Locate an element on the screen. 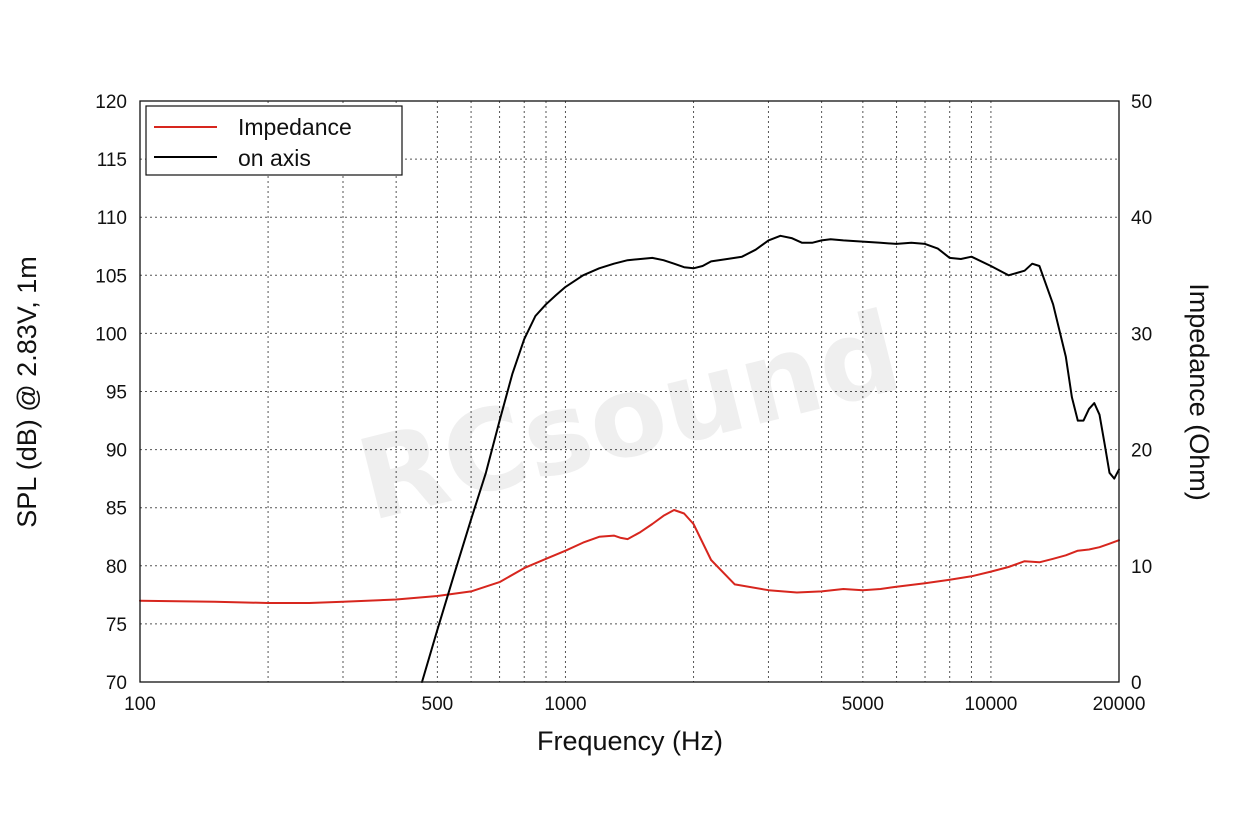 The height and width of the screenshot is (840, 1260). y-tick-label-left: 105 is located at coordinates (111, 276).